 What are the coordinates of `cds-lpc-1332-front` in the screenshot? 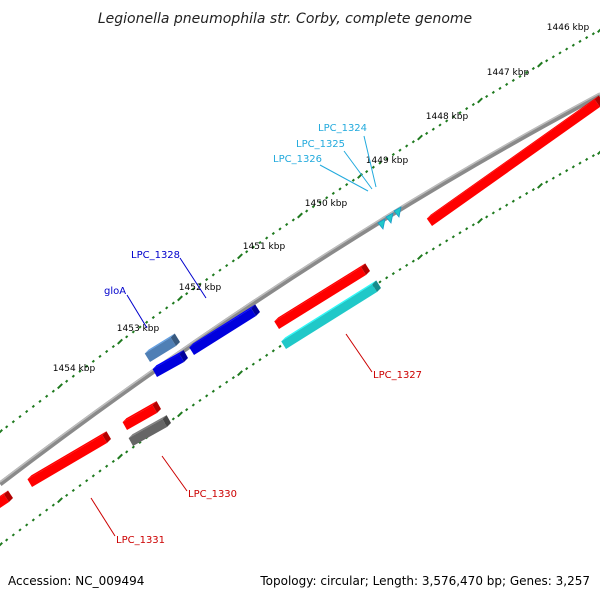 It's located at (4, 501).